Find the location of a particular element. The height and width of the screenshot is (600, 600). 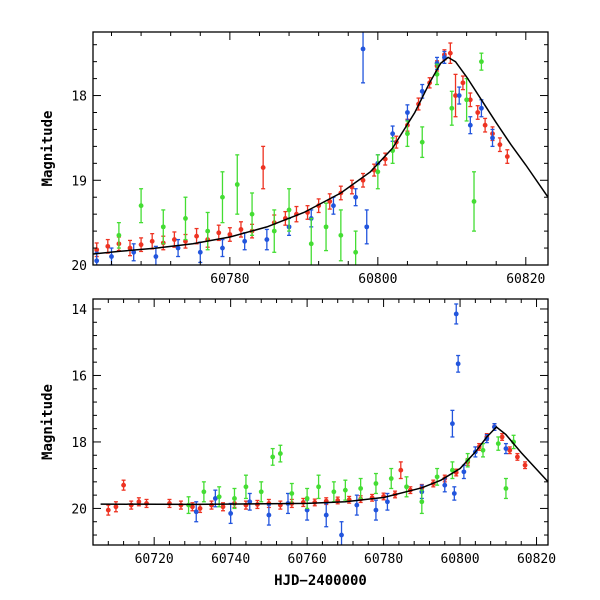

y-tick-label: 16 is located at coordinates (79, 376).